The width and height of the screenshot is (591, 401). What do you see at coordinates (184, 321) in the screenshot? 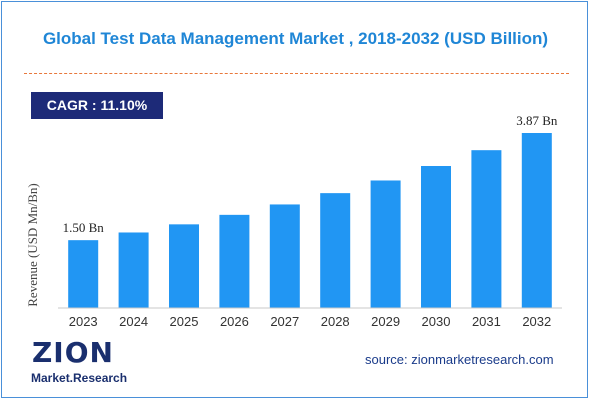
I see `x-tick-label-2025: 2025` at bounding box center [184, 321].